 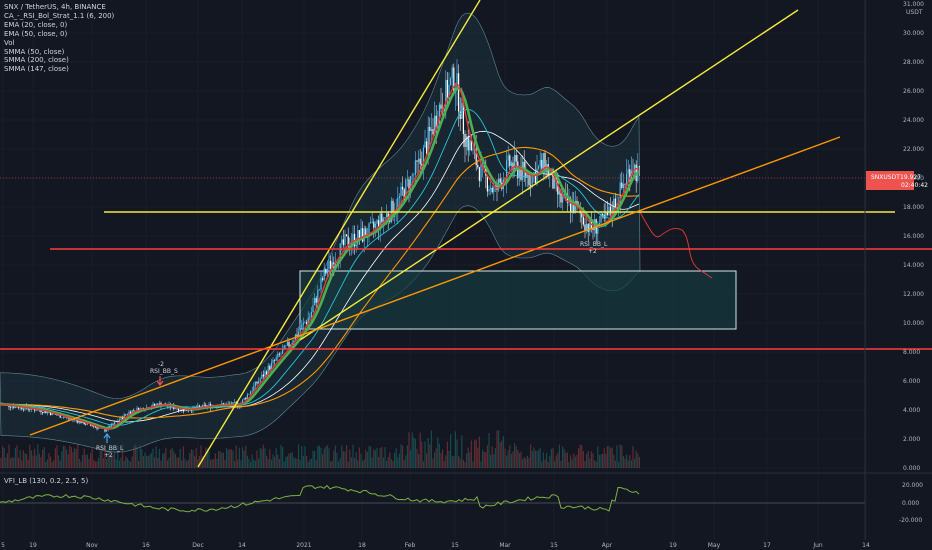 What do you see at coordinates (36, 60) in the screenshot?
I see `legend-study: SMMA (200, close)` at bounding box center [36, 60].